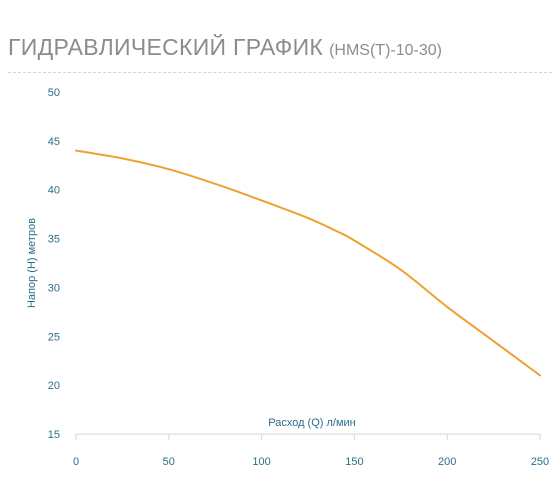 The height and width of the screenshot is (504, 560). I want to click on y-tick-label: 40, so click(54, 191).